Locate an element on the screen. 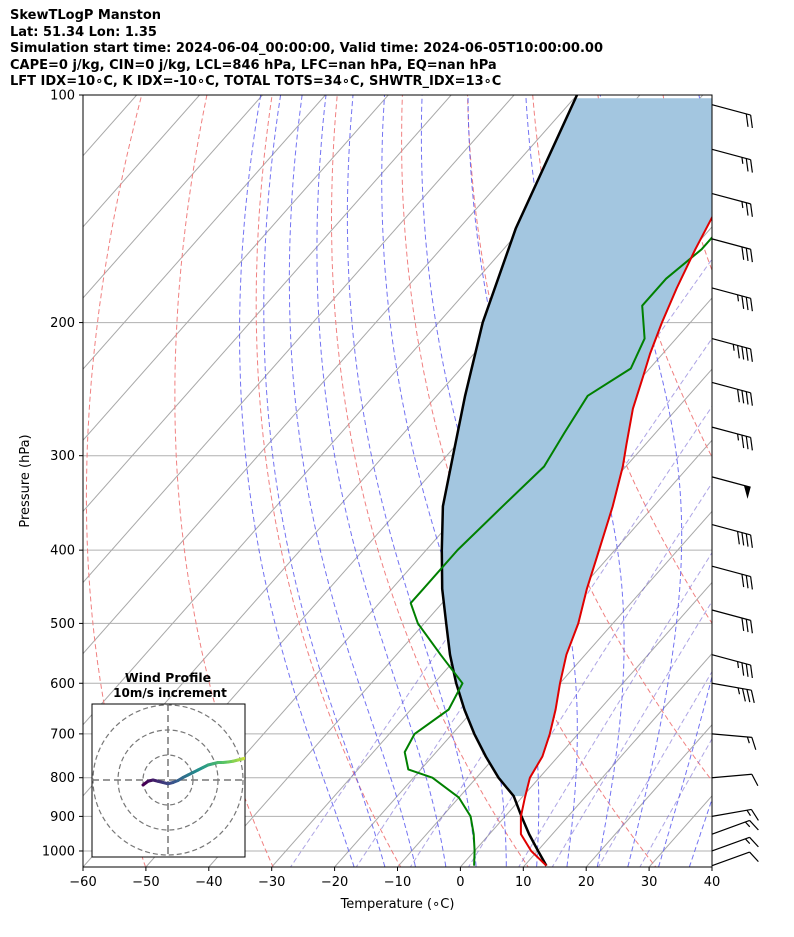 The width and height of the screenshot is (794, 937). hodograph-subtitle: 10m/s increment is located at coordinates (170, 693).